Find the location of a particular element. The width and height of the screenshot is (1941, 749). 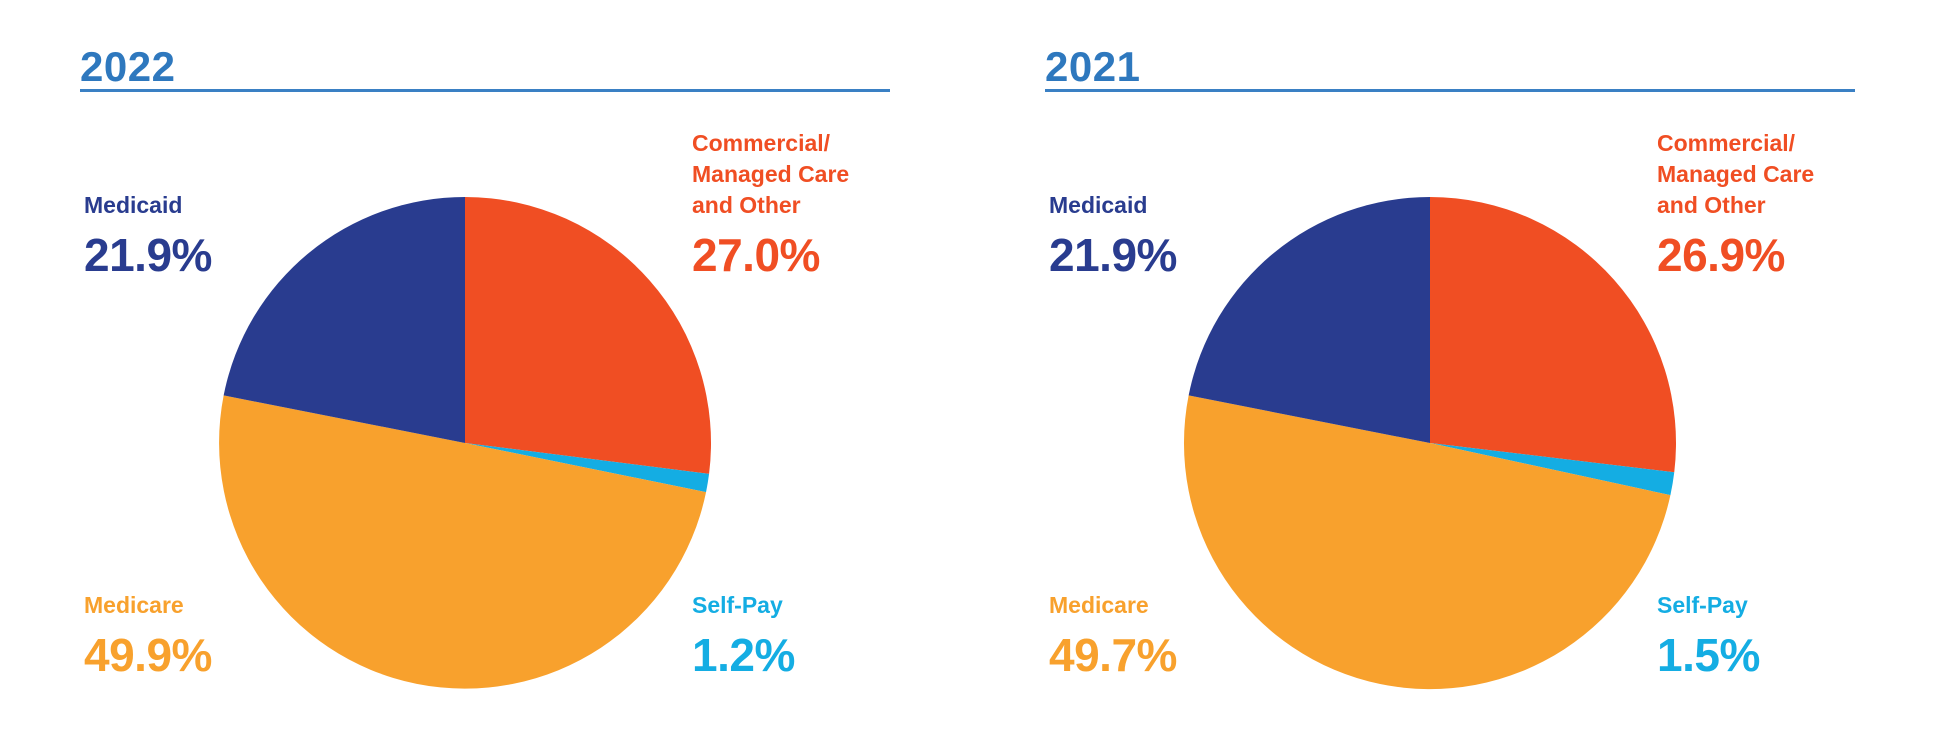

slice-label-medicare: Medicare 49.7% is located at coordinates (1113, 634).